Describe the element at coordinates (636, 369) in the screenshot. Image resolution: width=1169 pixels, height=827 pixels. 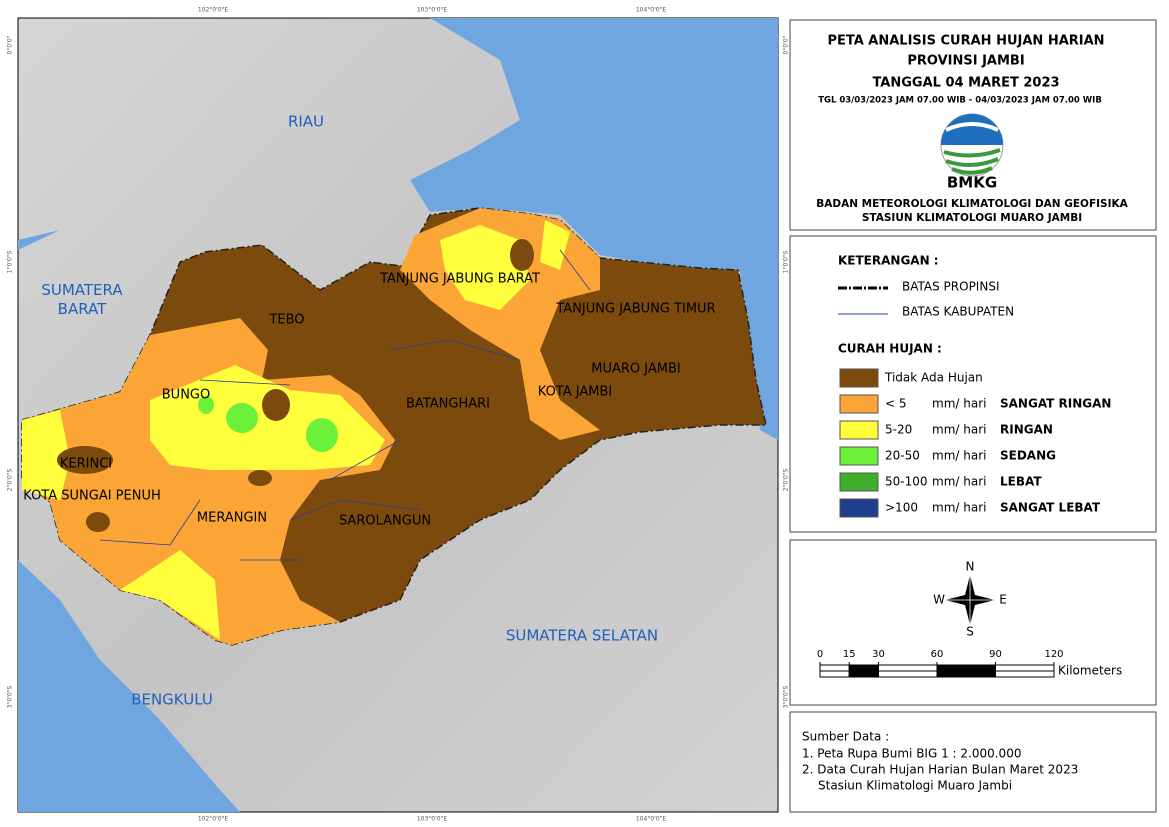
I see `region-label: MUARO JAMBI` at that location.